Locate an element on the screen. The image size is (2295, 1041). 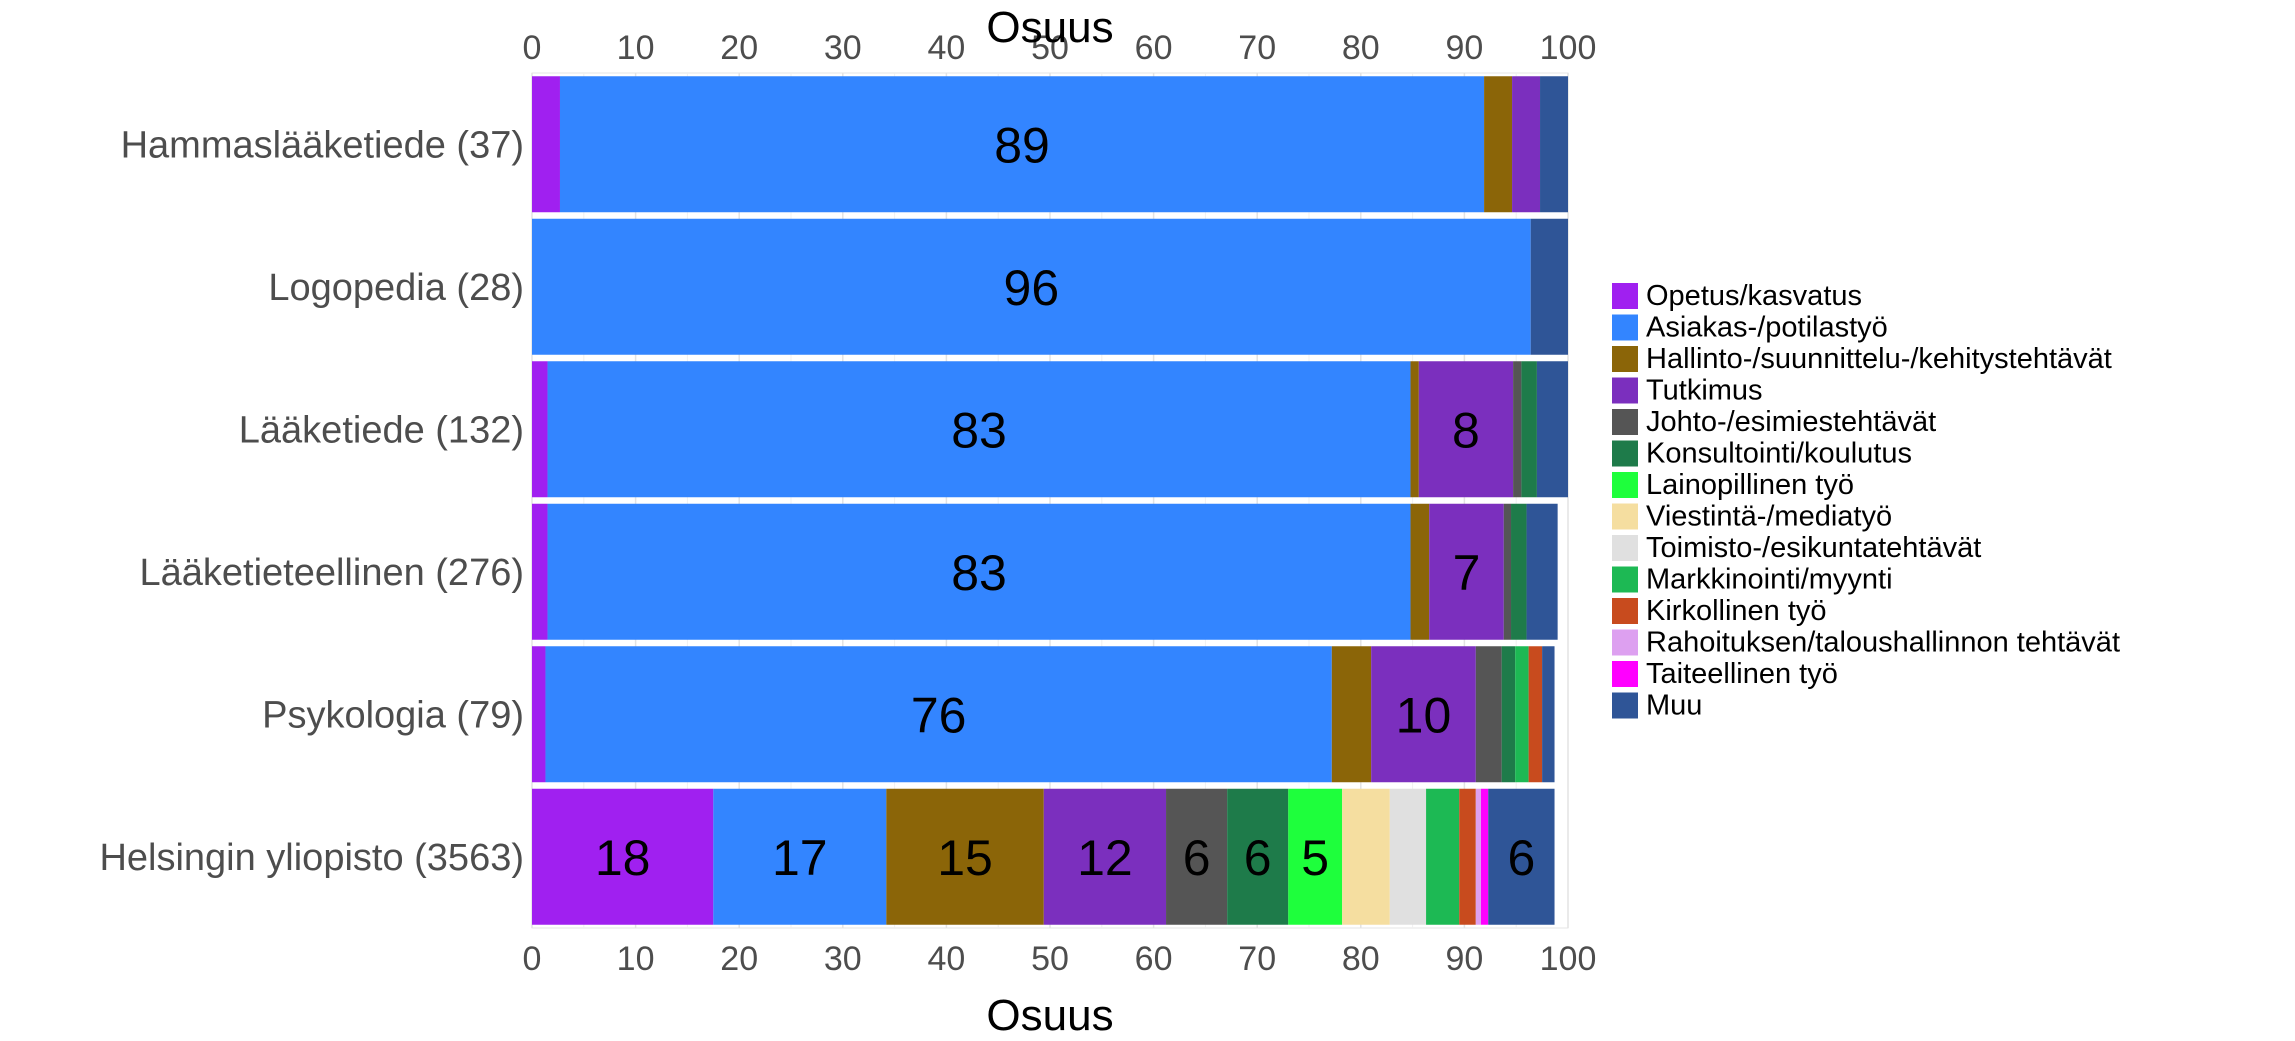
x-tick-label-bottom: 30 is located at coordinates (843, 959).